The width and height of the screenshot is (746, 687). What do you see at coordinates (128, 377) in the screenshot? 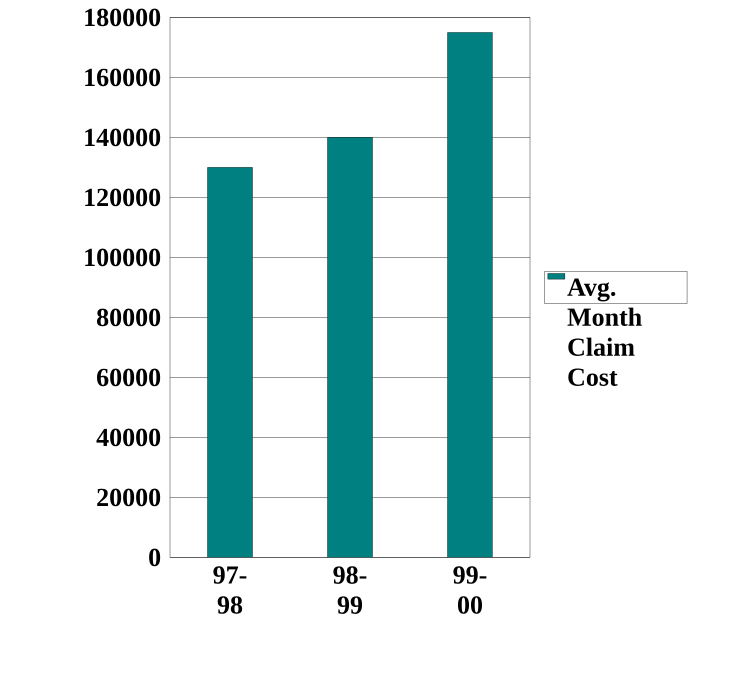
I see `y-tick-label: 60000` at bounding box center [128, 377].